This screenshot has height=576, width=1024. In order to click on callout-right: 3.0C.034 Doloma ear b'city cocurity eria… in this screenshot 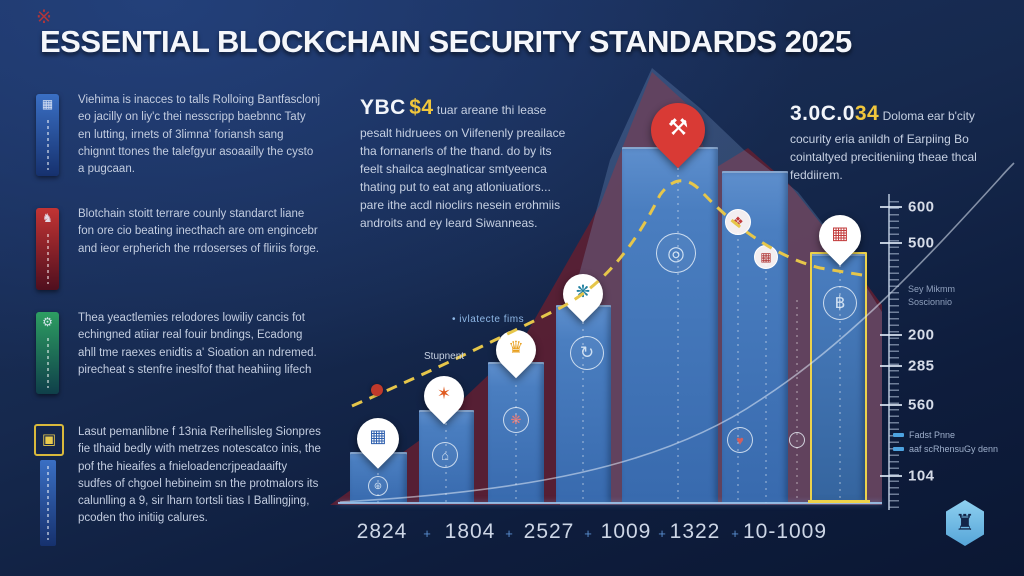, I will do `click(902, 141)`.